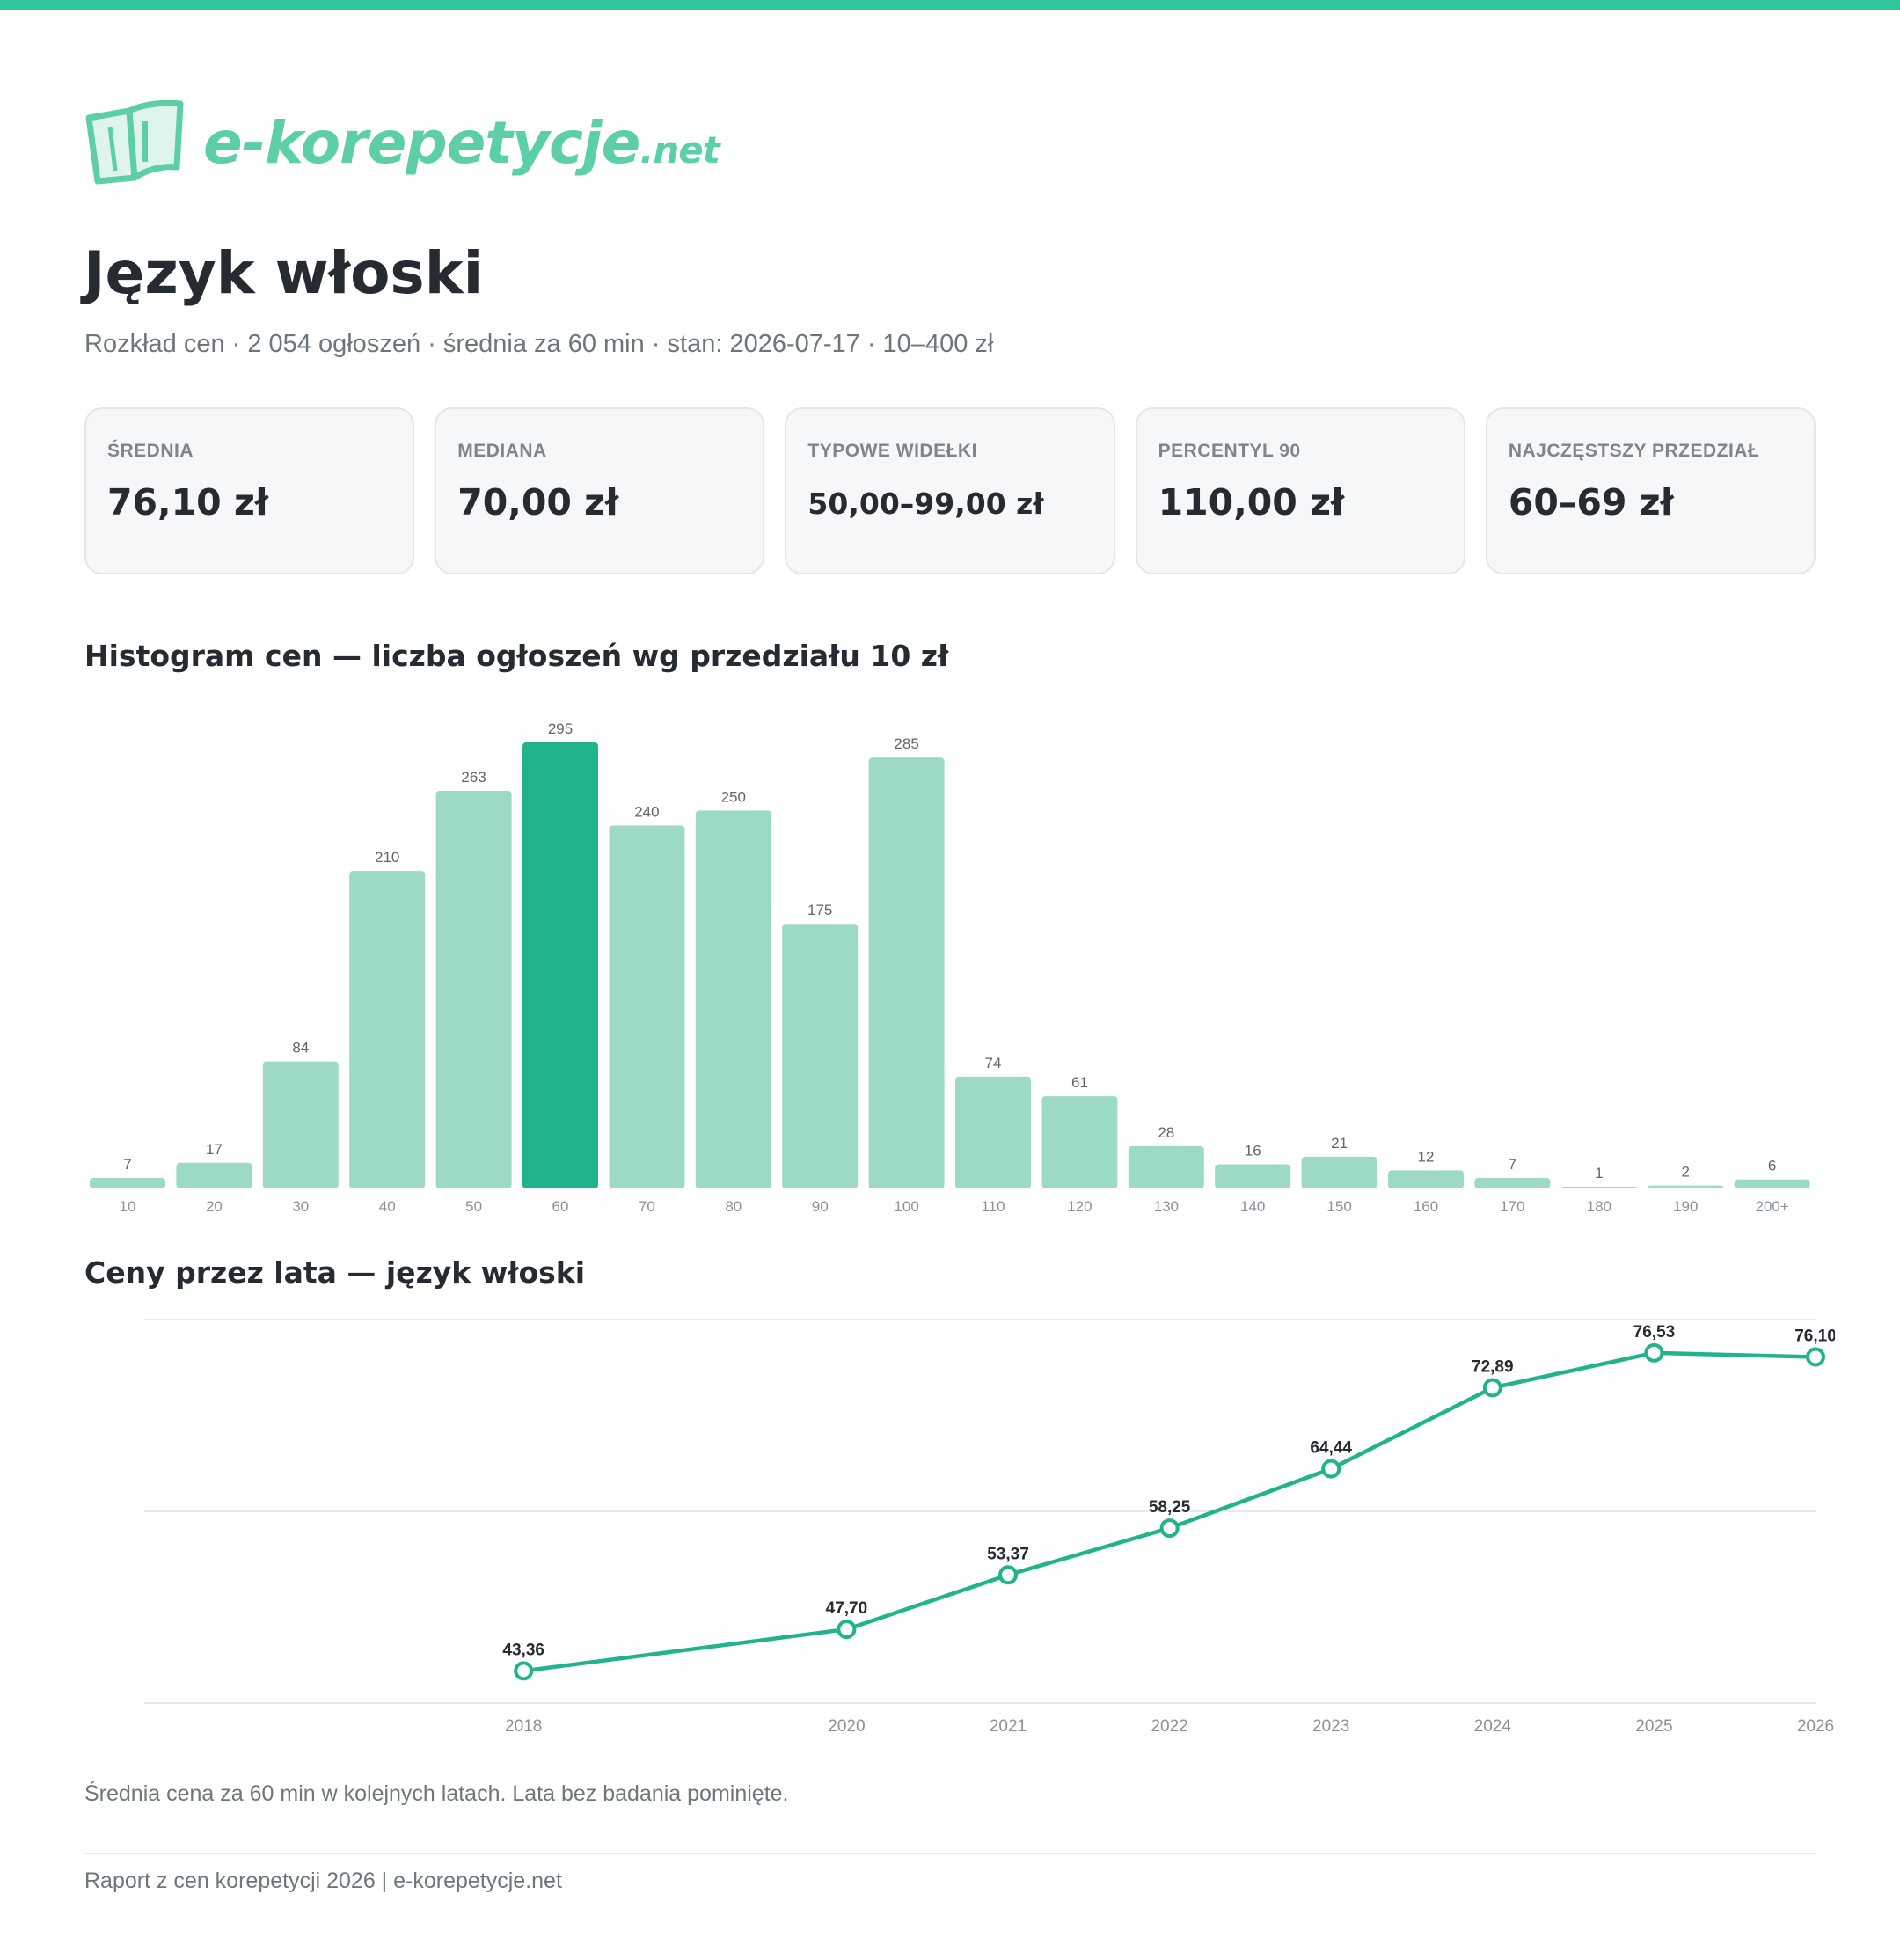  Describe the element at coordinates (461, 142) in the screenshot. I see `brand-name: e-korepetycje.net` at that location.